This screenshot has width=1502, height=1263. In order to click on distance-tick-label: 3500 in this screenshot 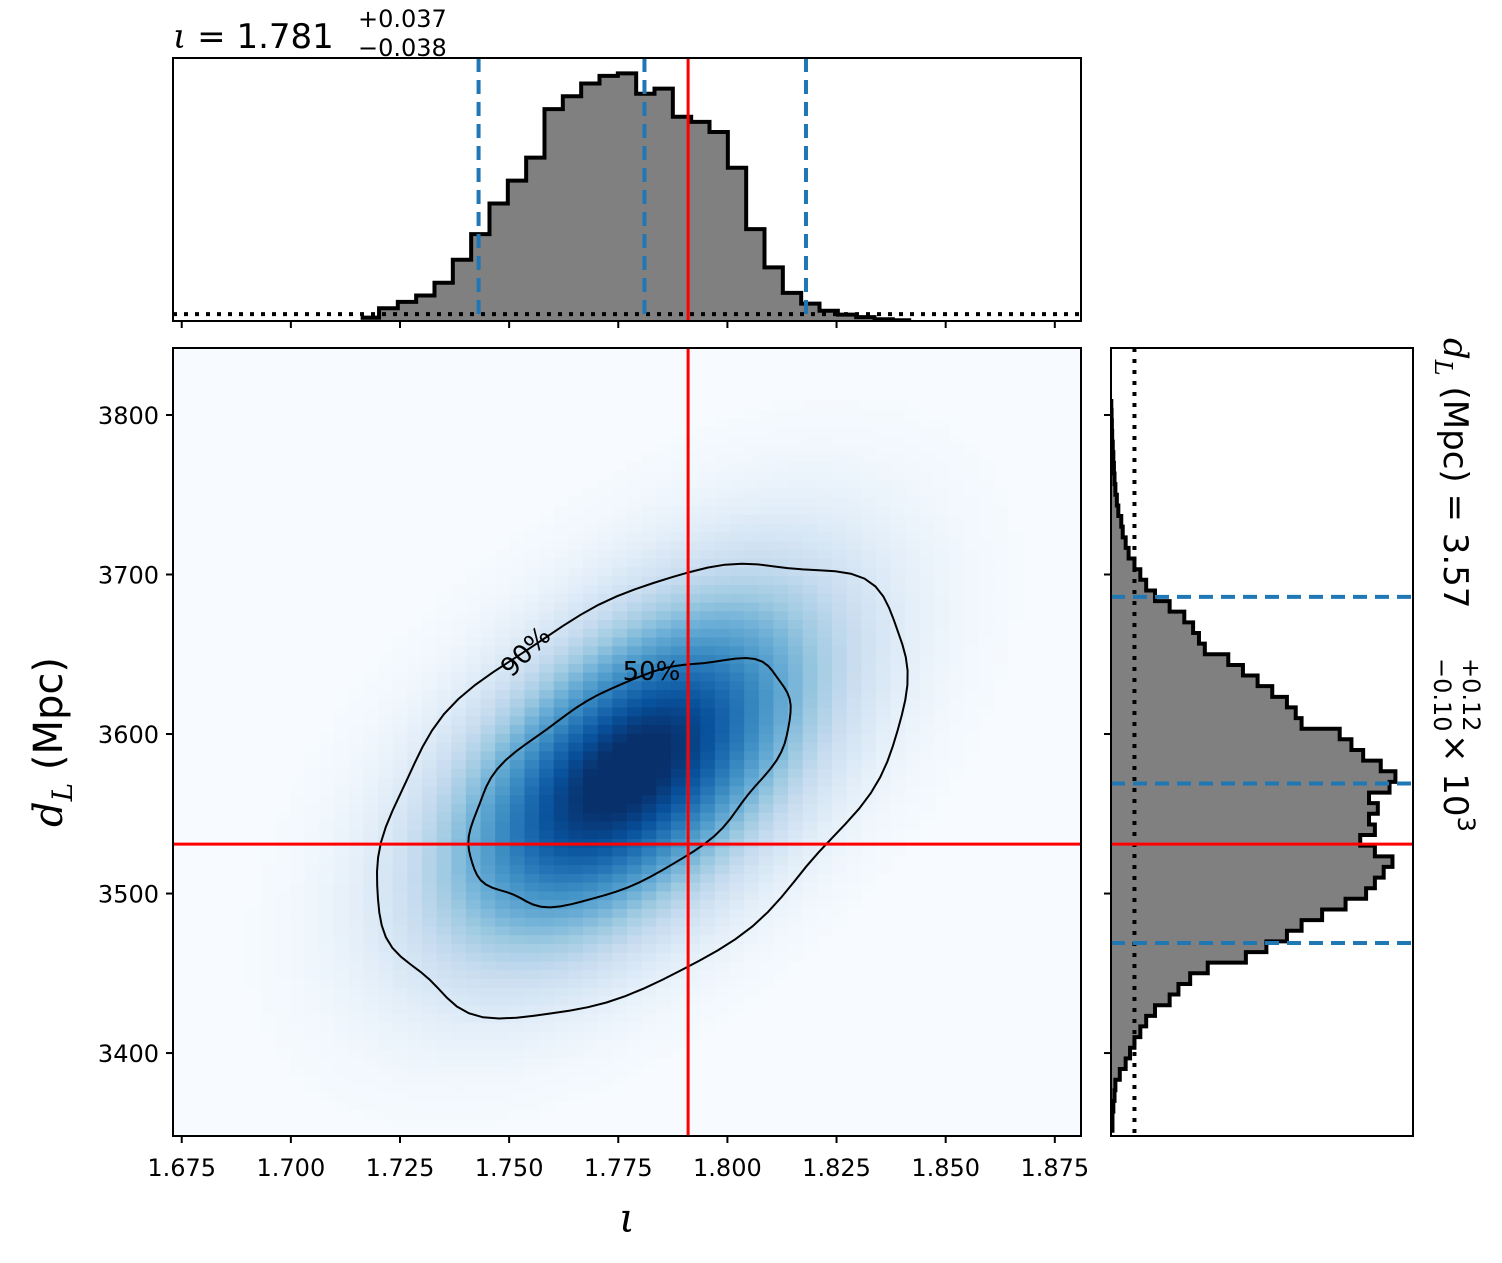, I will do `click(128, 895)`.